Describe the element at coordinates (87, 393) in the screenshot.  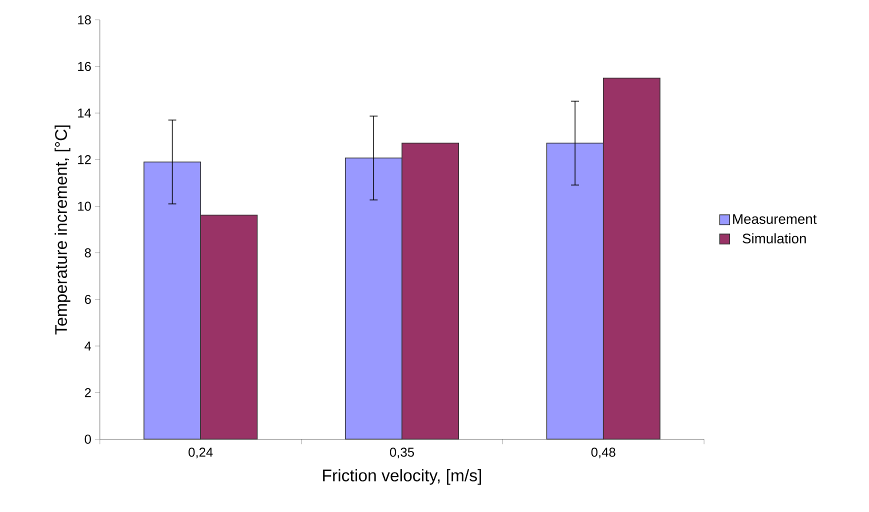
I see `y-tick-label: 2` at that location.